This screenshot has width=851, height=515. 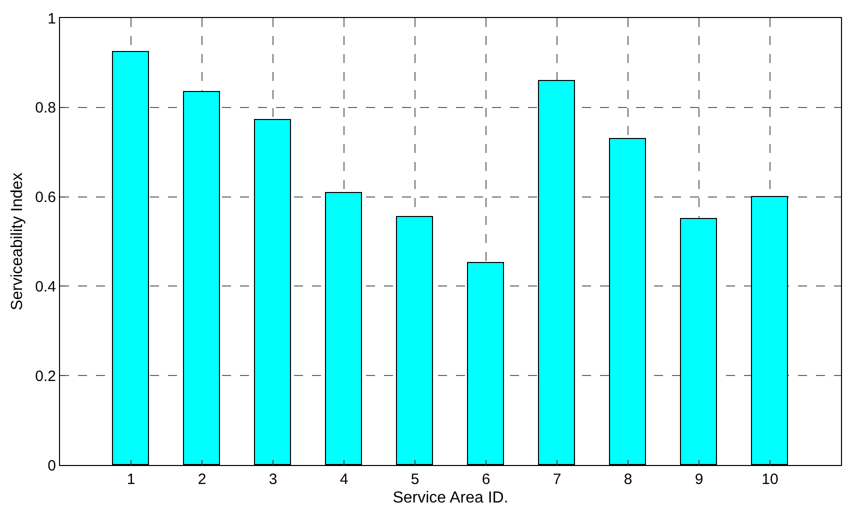 I want to click on y-tick-label: 0, so click(x=52, y=465).